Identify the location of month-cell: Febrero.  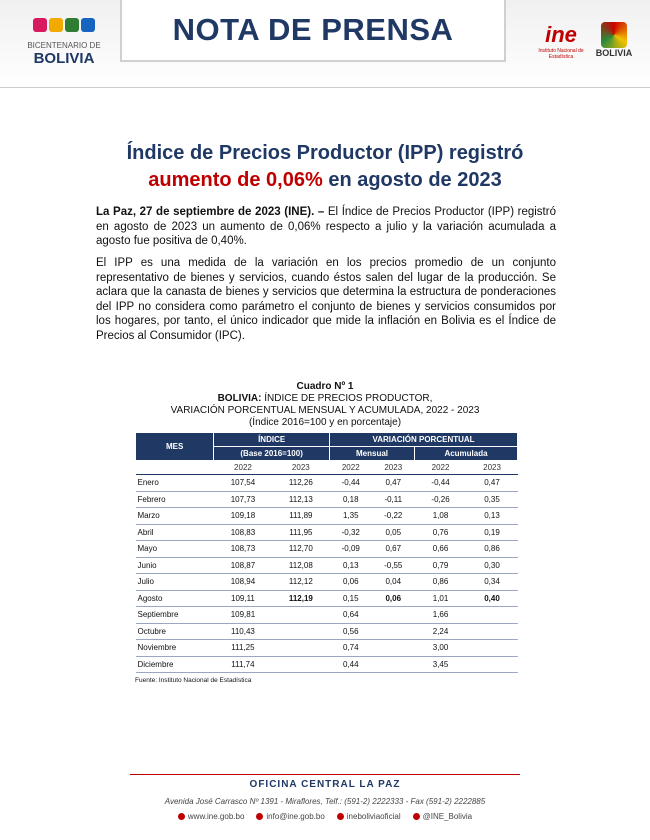
(174, 499).